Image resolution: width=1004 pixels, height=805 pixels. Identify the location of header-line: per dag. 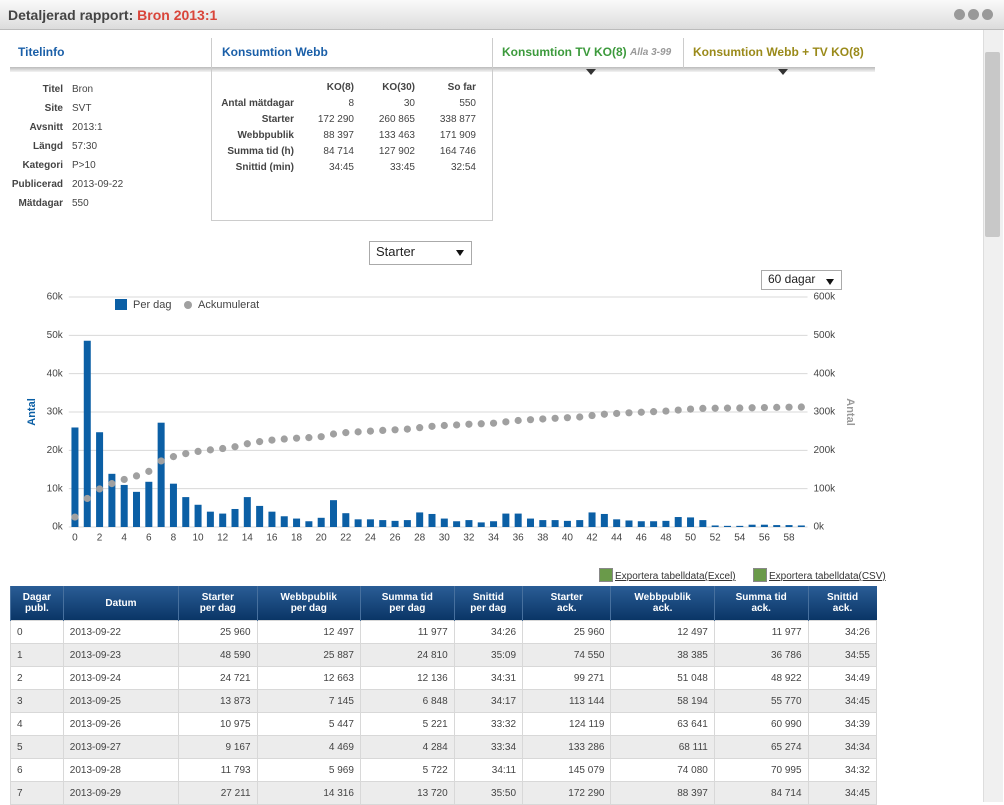
(308, 608).